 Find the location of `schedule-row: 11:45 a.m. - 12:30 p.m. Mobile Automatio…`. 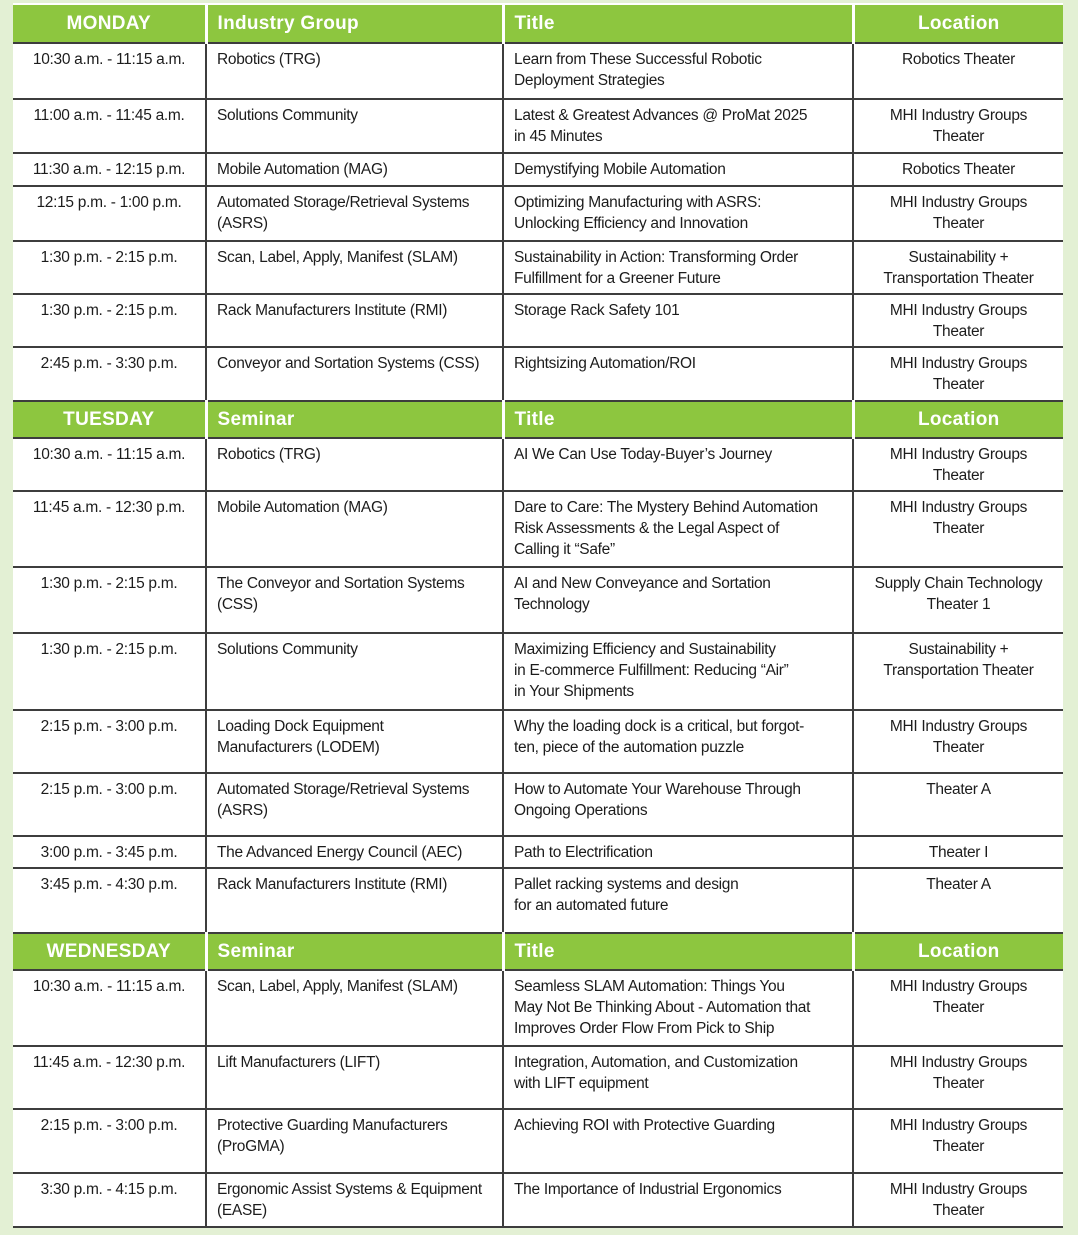

schedule-row: 11:45 a.m. - 12:30 p.m. Mobile Automatio… is located at coordinates (538, 529).